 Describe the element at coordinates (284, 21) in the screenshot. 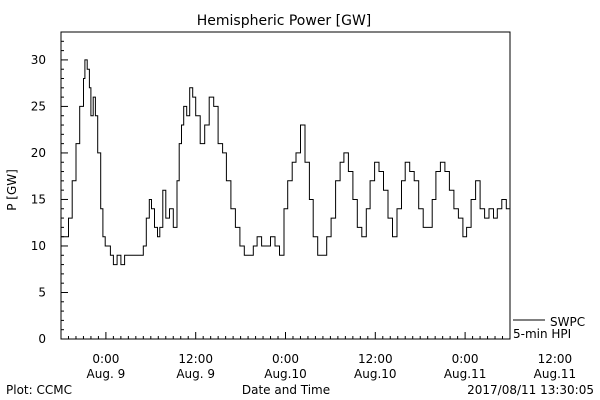

I see `chart-title: Hemispheric Power [GW]` at that location.